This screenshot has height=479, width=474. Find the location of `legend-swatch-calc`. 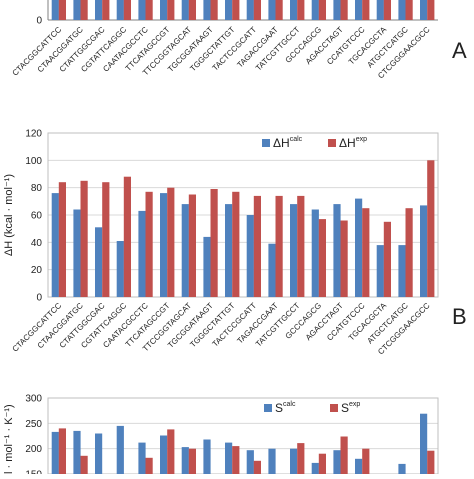

legend-swatch-calc is located at coordinates (266, 143).